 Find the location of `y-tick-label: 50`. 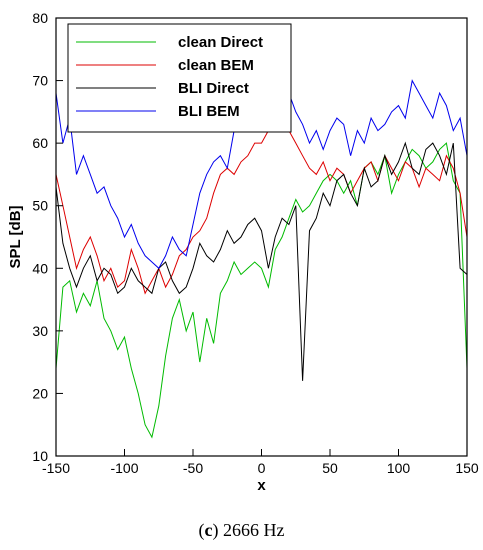

y-tick-label: 50 is located at coordinates (40, 206).